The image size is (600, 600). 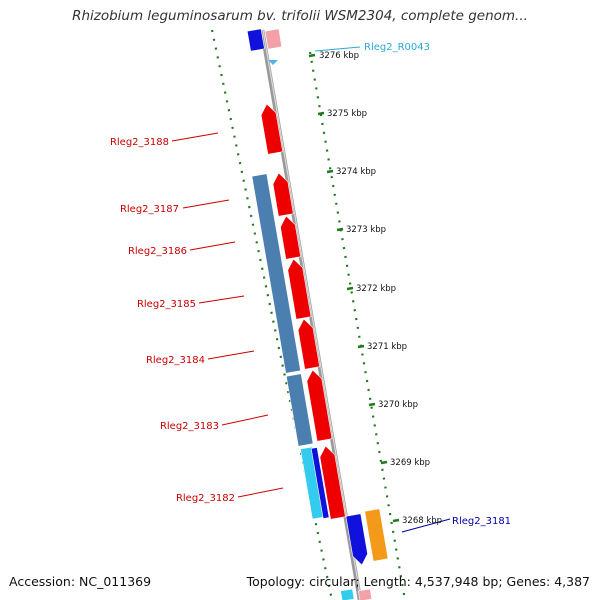 What do you see at coordinates (376, 535) in the screenshot?
I see `gene-orange` at bounding box center [376, 535].